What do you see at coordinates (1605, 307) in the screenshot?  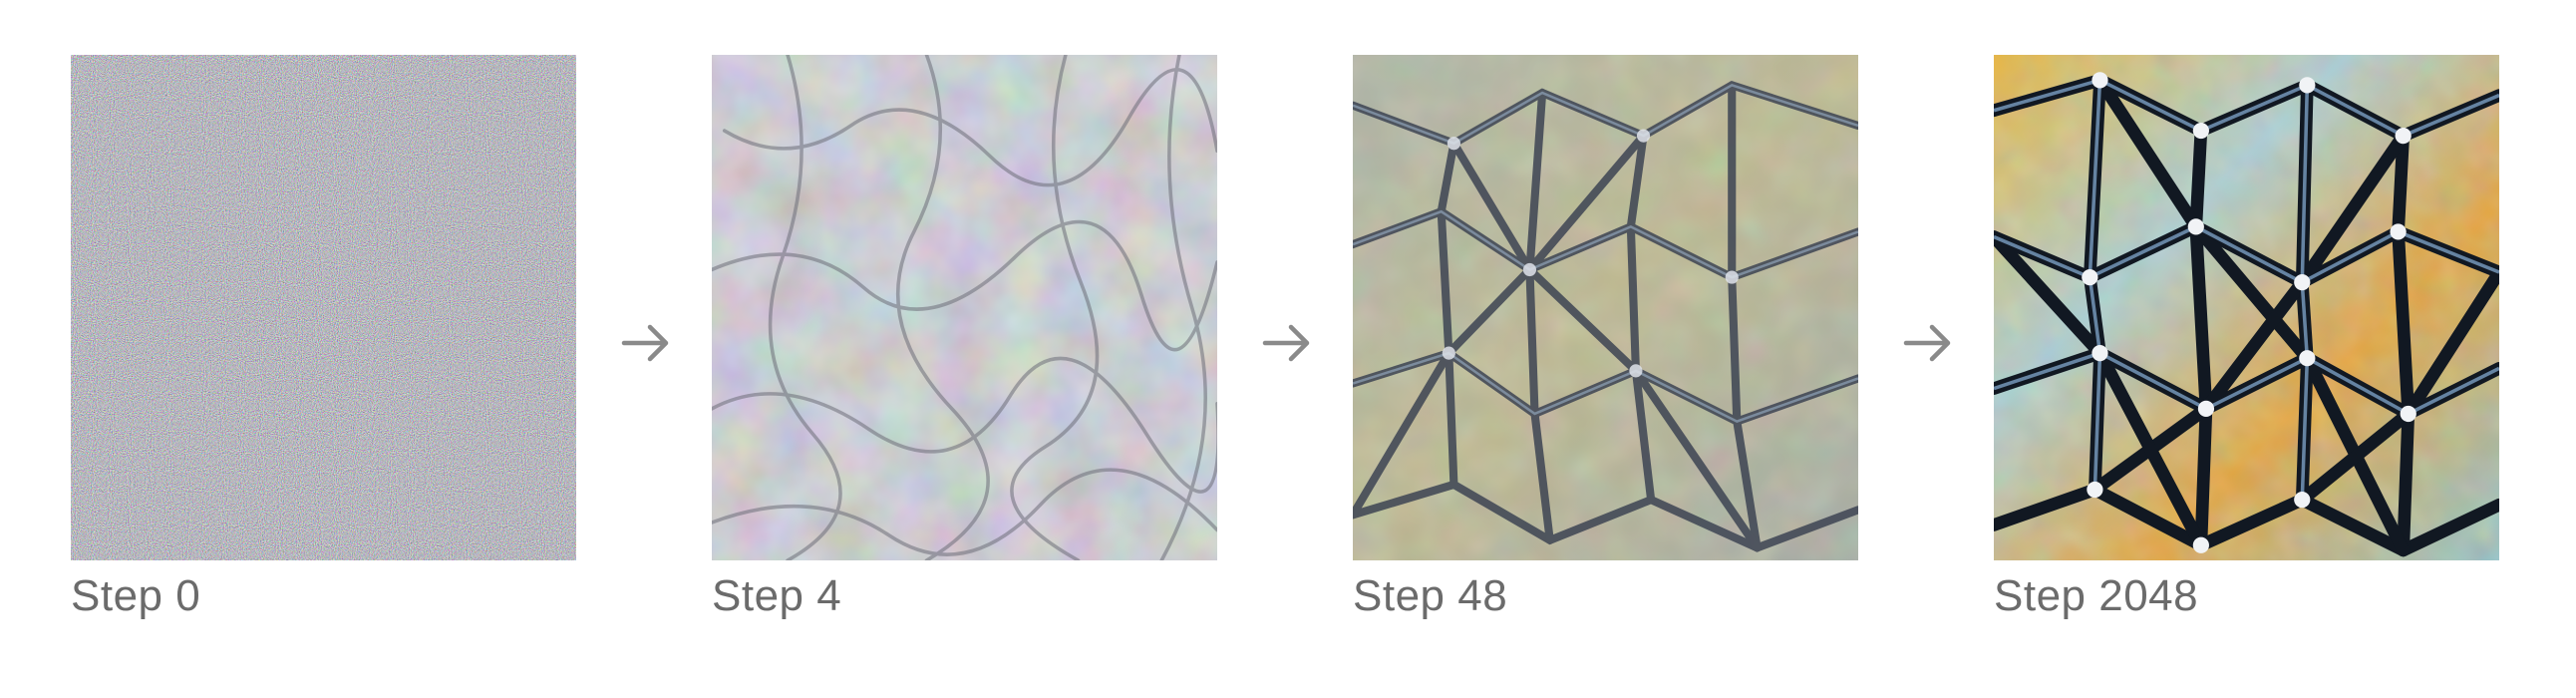 I see `step-48-image` at bounding box center [1605, 307].